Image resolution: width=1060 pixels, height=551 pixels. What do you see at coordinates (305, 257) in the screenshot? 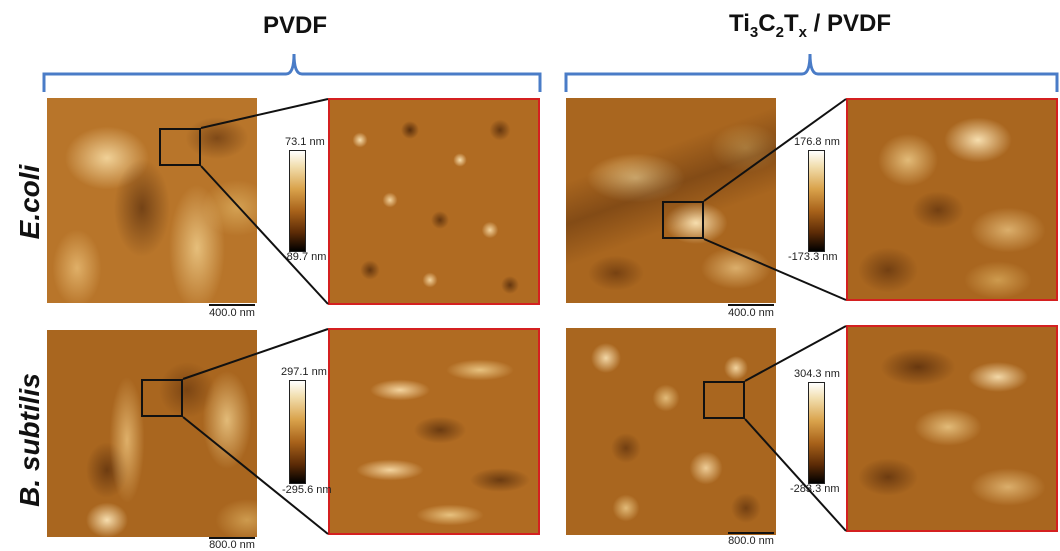
I see `colorbar-min-label: -89.7 nm` at bounding box center [305, 257].